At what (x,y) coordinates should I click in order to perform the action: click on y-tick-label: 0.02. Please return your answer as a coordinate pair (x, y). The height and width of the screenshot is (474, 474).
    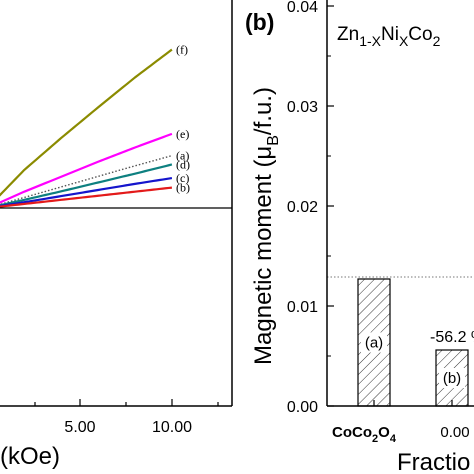
    Looking at the image, I should click on (302, 207).